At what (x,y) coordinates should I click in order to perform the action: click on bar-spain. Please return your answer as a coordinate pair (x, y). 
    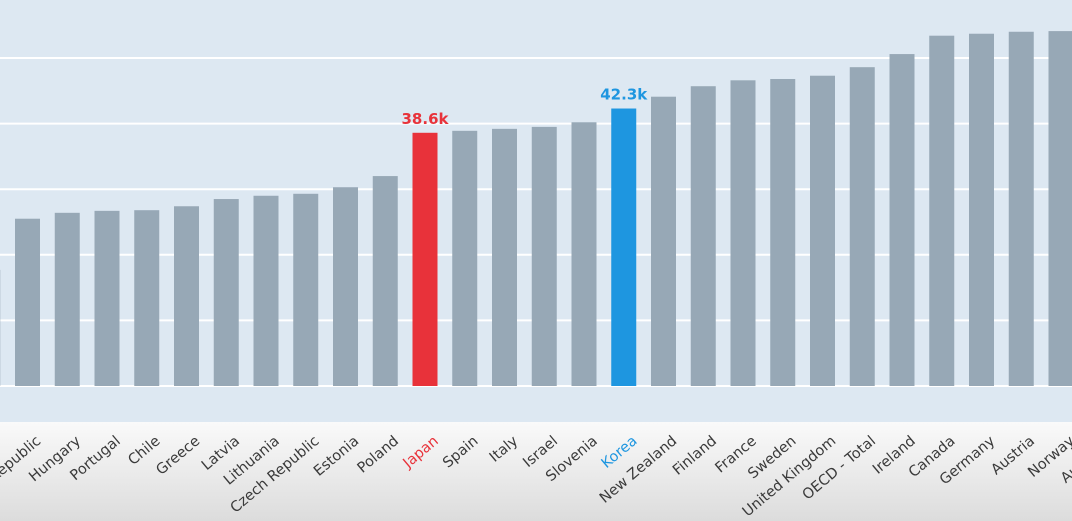
    Looking at the image, I should click on (465, 258).